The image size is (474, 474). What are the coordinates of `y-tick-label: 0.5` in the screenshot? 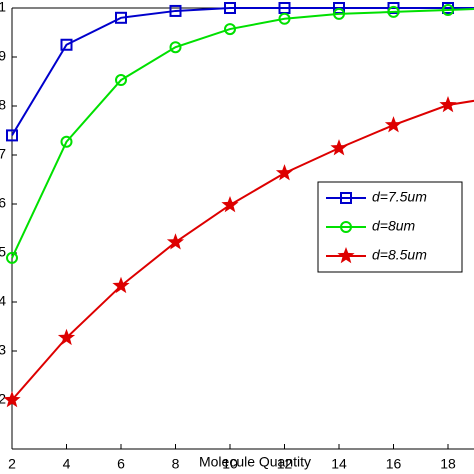 It's located at (3, 252).